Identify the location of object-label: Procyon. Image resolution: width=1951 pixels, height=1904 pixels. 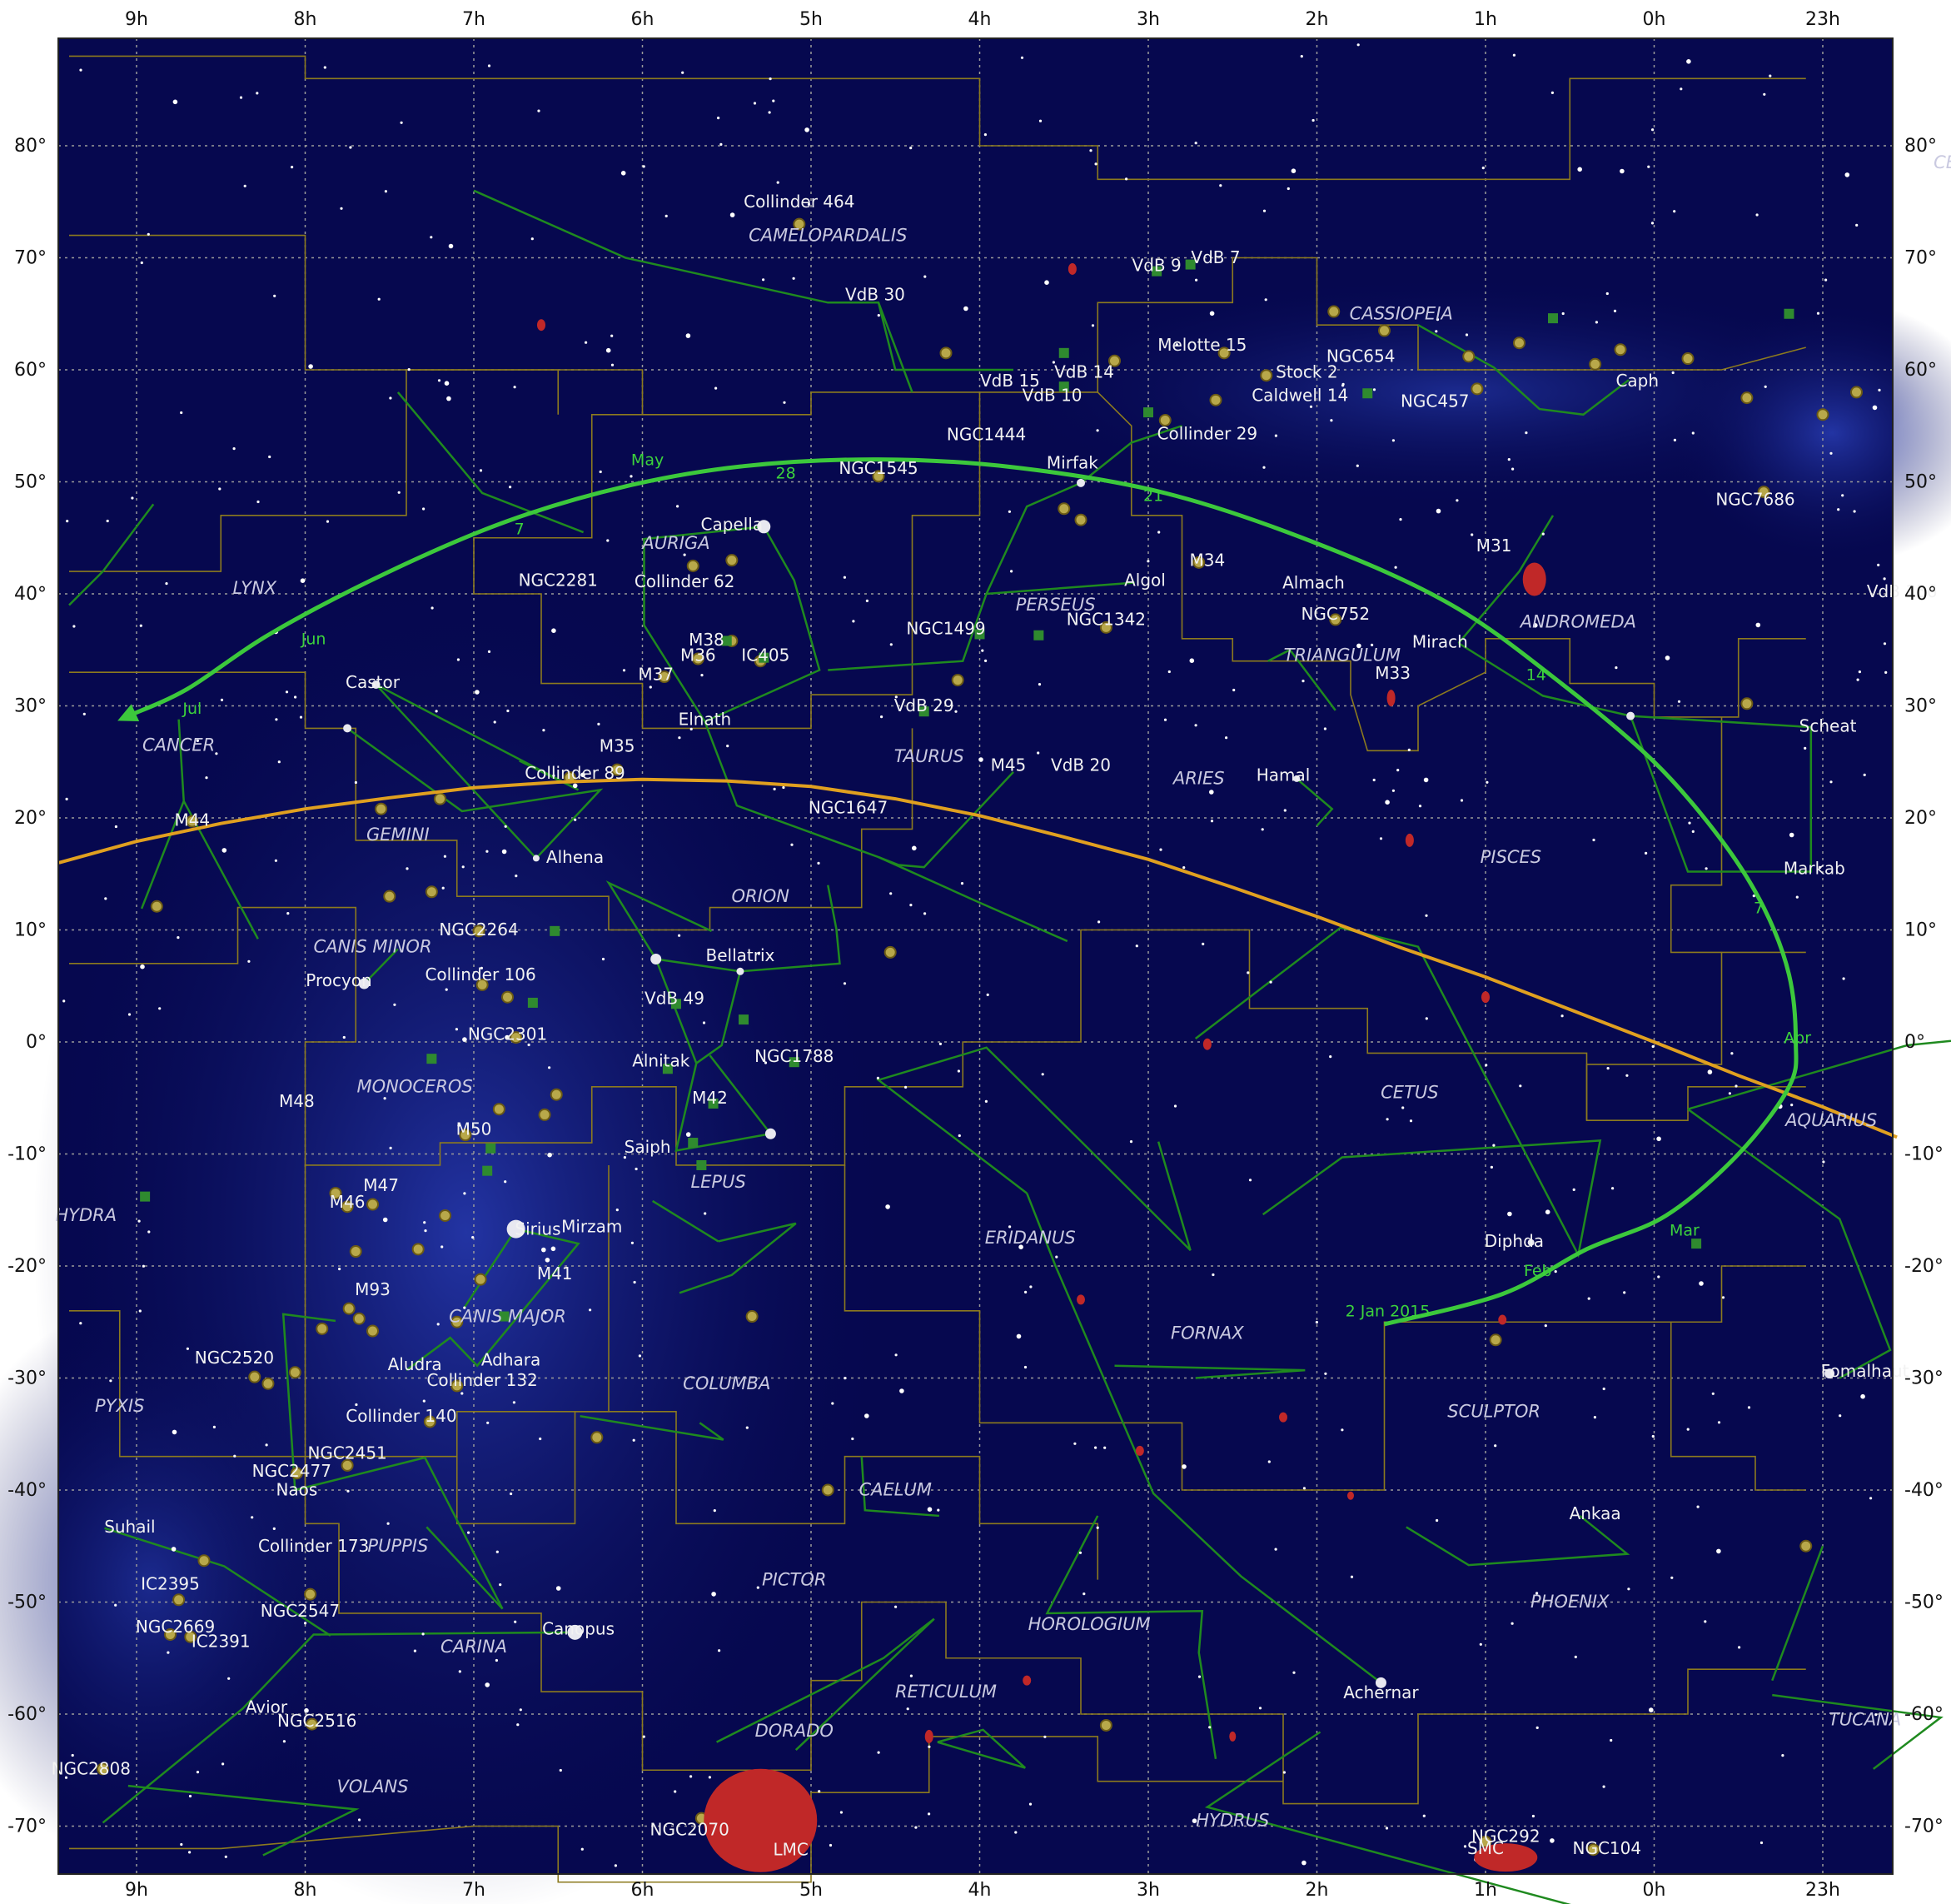
(338, 980).